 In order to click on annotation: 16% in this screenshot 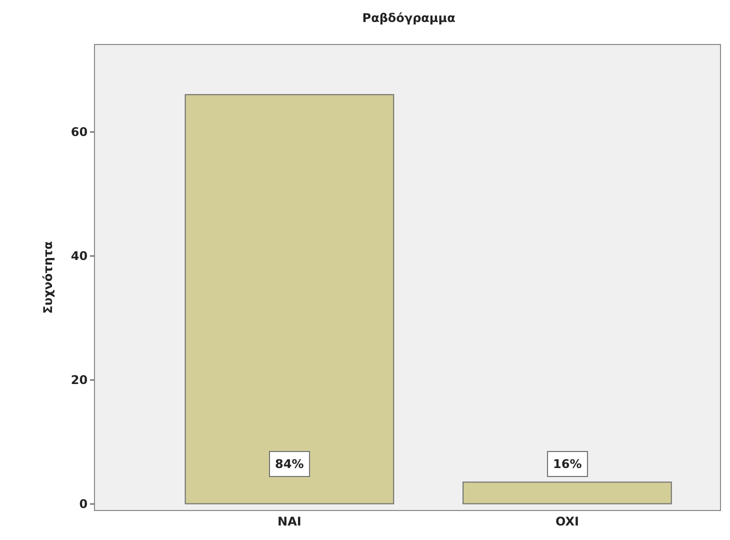, I will do `click(567, 464)`.